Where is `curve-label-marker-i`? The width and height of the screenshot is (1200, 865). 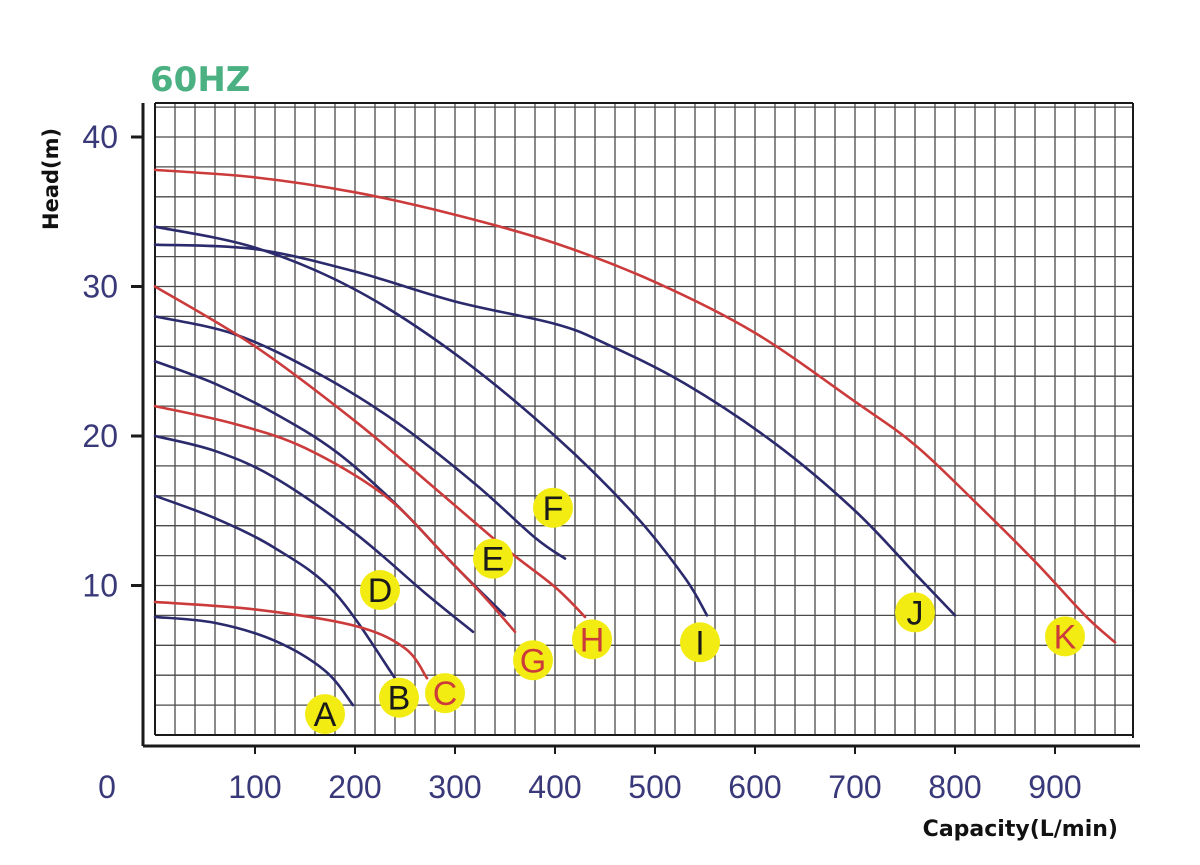 curve-label-marker-i is located at coordinates (700, 642).